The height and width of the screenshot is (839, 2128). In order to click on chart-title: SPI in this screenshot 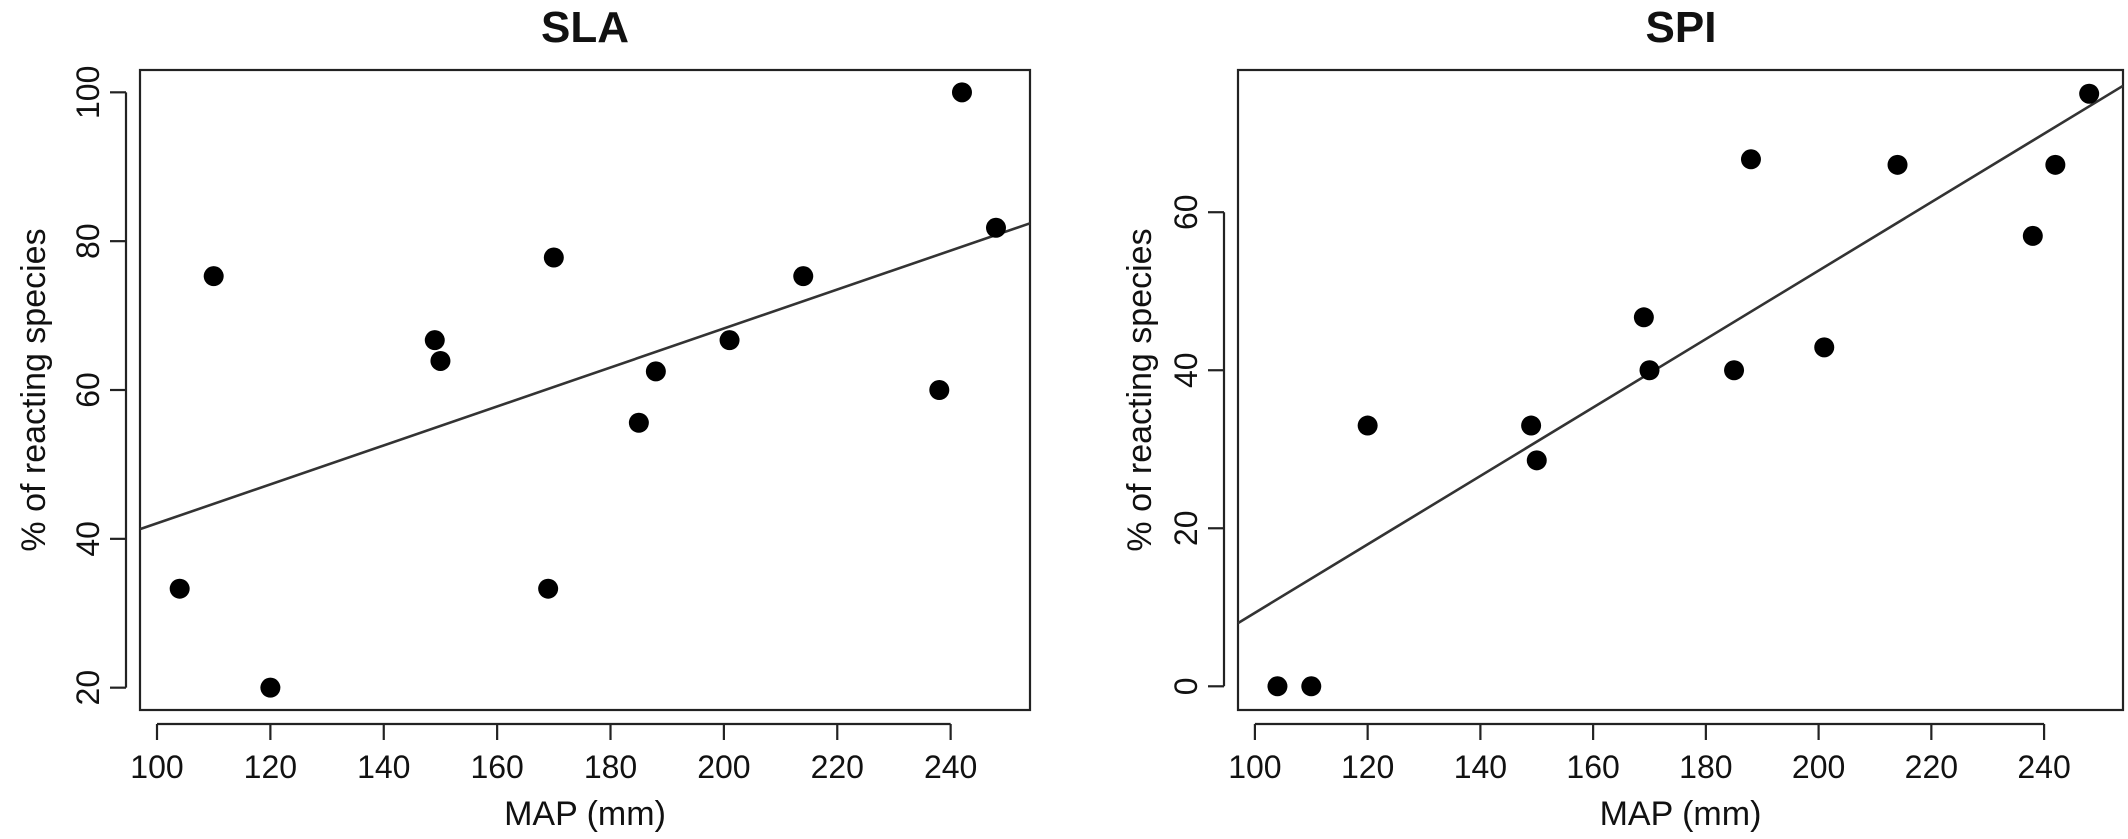, I will do `click(1681, 27)`.